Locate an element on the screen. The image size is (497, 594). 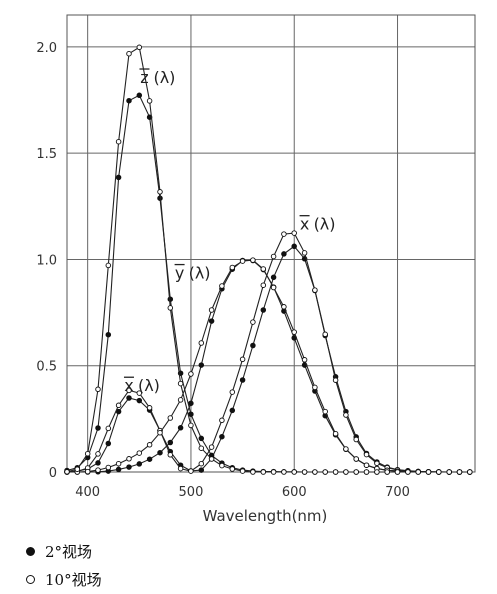
y-tick-label: 1.5 is located at coordinates (46, 154).